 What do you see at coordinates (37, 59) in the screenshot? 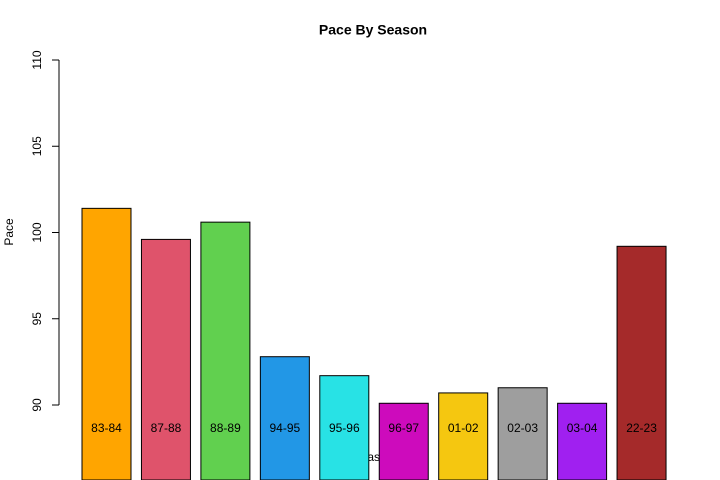
I see `y-tick-label: 110` at bounding box center [37, 59].